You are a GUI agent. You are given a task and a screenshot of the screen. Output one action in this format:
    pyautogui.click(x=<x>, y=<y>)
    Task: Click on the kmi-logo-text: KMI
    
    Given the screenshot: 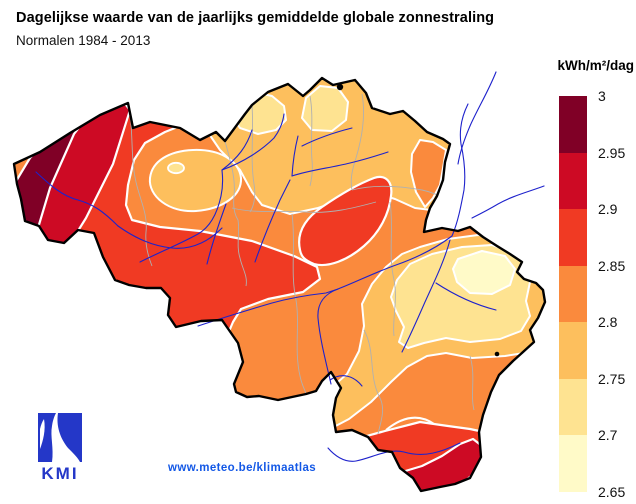 What is the action you would take?
    pyautogui.click(x=59, y=473)
    